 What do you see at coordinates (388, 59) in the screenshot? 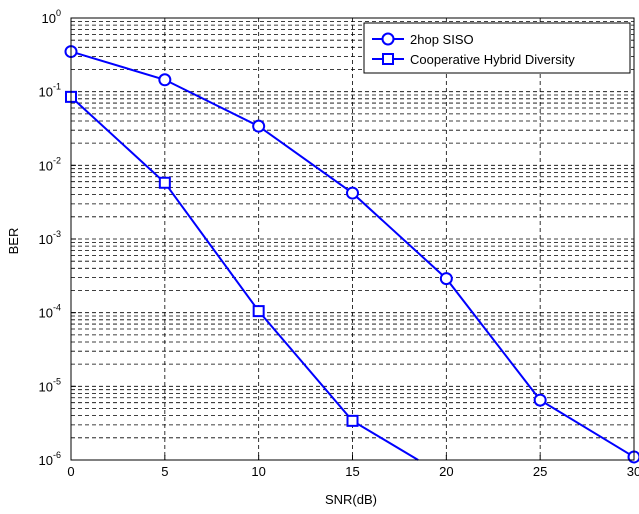
I see `legend-marker-square` at bounding box center [388, 59].